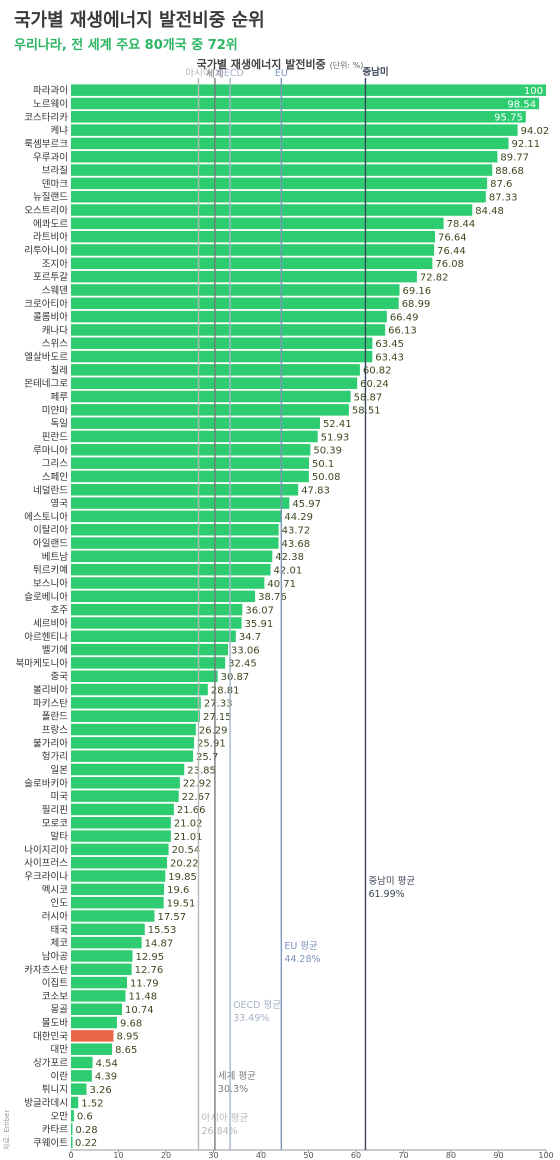  What do you see at coordinates (50, 690) in the screenshot?
I see `category-label: 볼리비아` at bounding box center [50, 690].